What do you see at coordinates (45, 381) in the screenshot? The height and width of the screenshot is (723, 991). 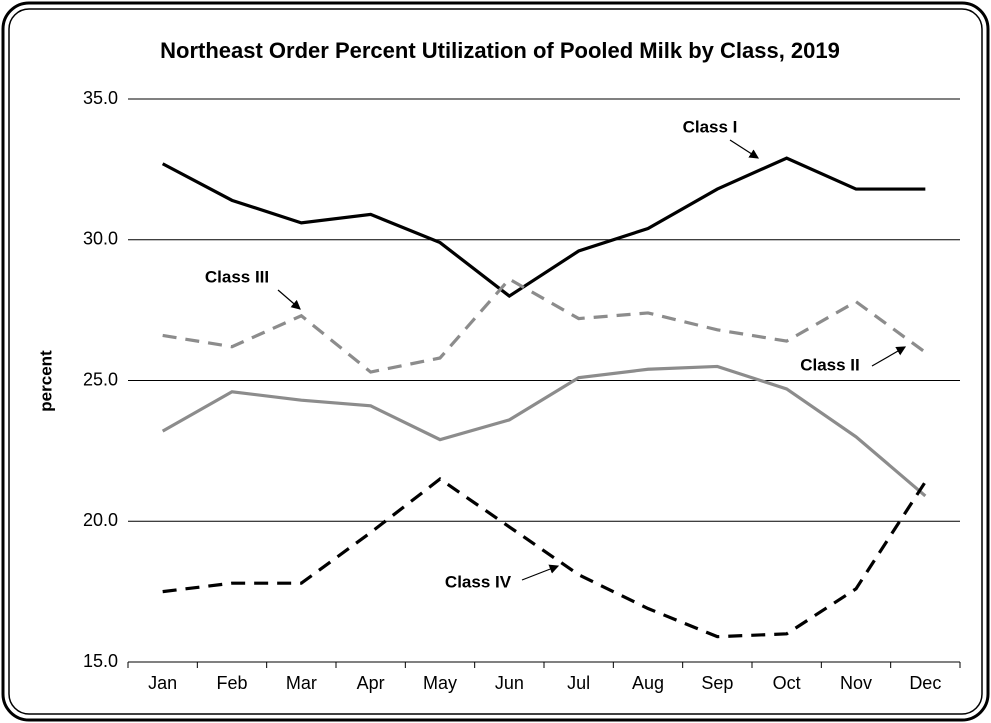 I see `y-axis-label: percent` at bounding box center [45, 381].